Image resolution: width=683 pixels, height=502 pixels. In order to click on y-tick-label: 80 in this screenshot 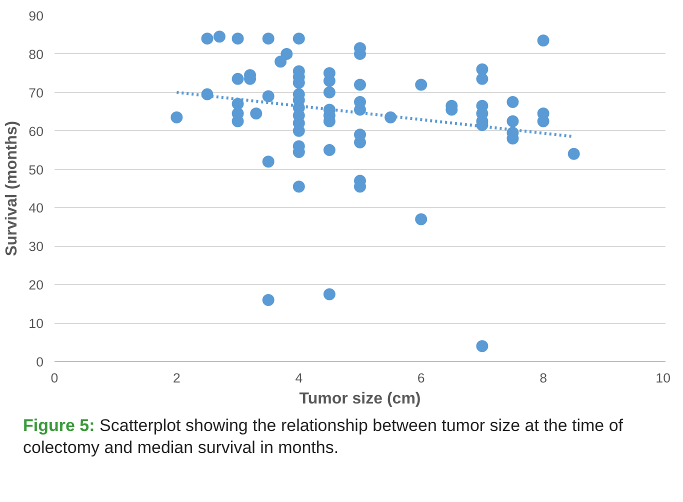, I will do `click(36, 54)`.